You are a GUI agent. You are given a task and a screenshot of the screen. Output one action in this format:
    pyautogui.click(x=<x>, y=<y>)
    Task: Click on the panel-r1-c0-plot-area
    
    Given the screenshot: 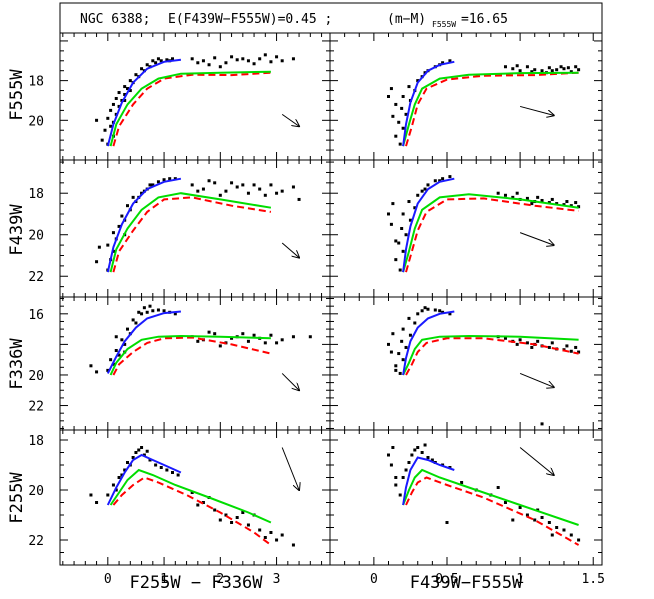 What is the action you would take?
    pyautogui.click(x=198, y=225)
    